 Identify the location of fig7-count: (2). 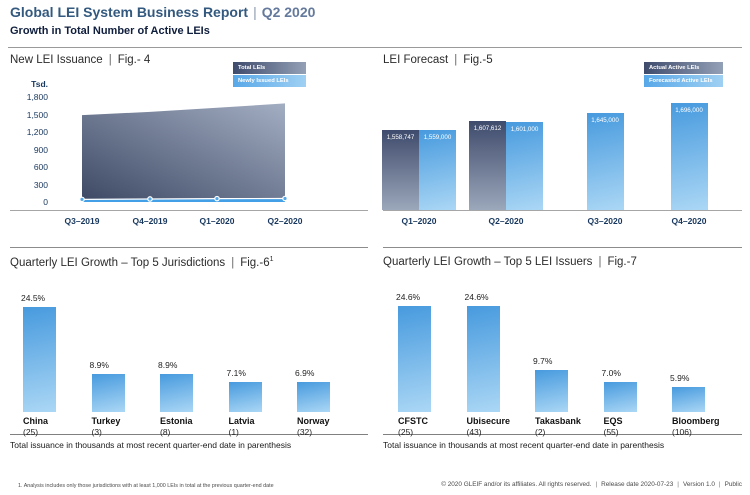
(540, 432).